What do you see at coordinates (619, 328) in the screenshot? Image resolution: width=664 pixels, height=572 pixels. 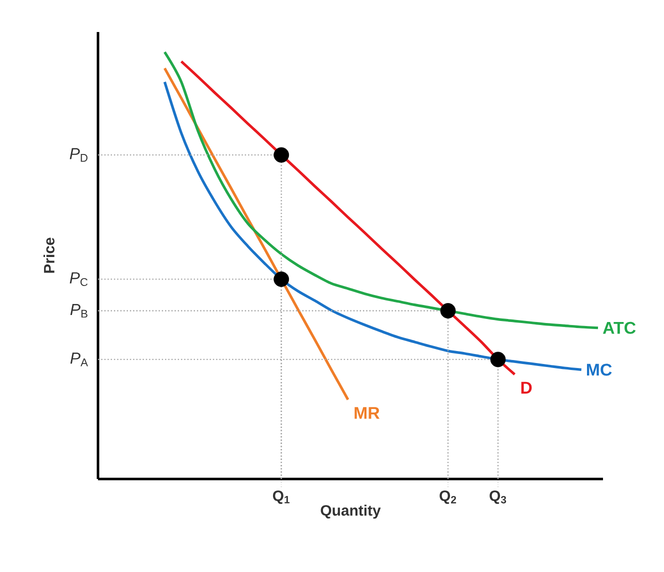 I see `series-label: ATC` at bounding box center [619, 328].